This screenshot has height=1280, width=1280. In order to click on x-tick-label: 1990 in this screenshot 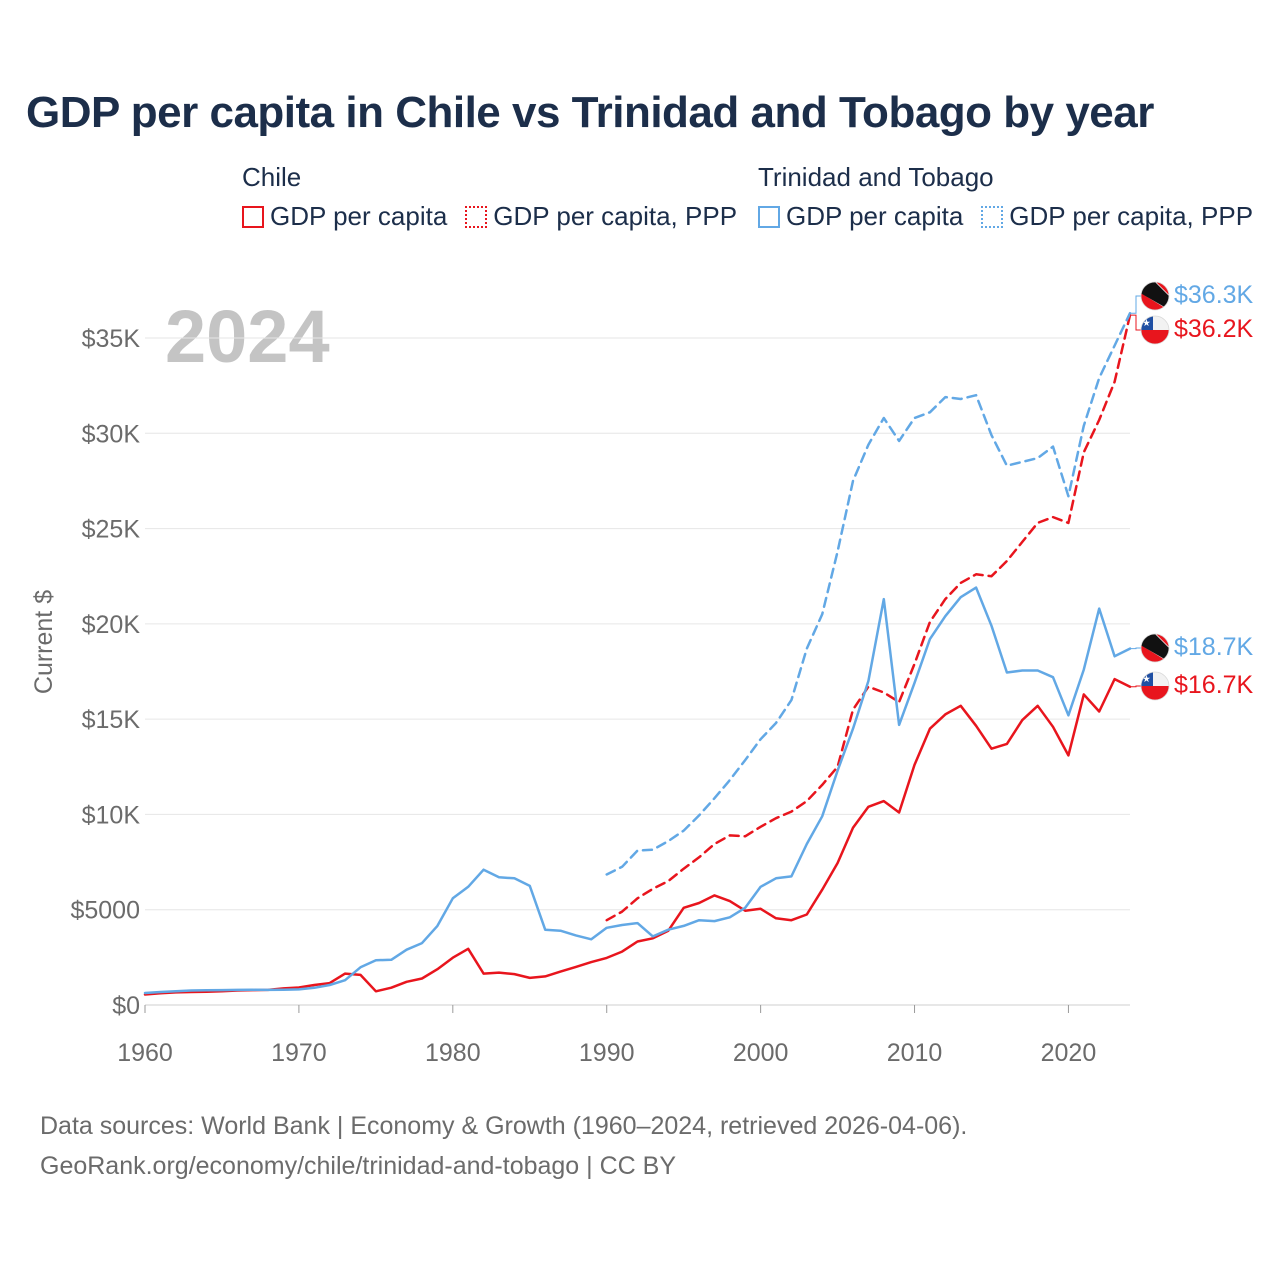, I will do `click(607, 1053)`.